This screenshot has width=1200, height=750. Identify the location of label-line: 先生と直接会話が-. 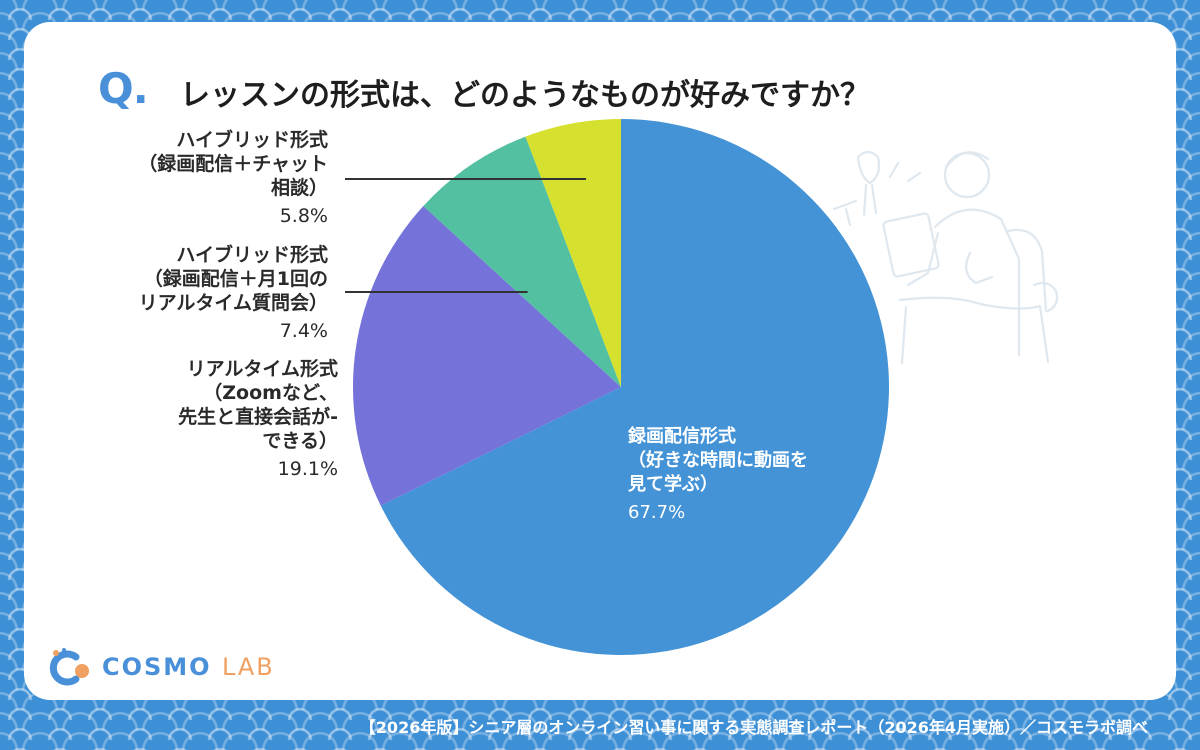
(258, 417).